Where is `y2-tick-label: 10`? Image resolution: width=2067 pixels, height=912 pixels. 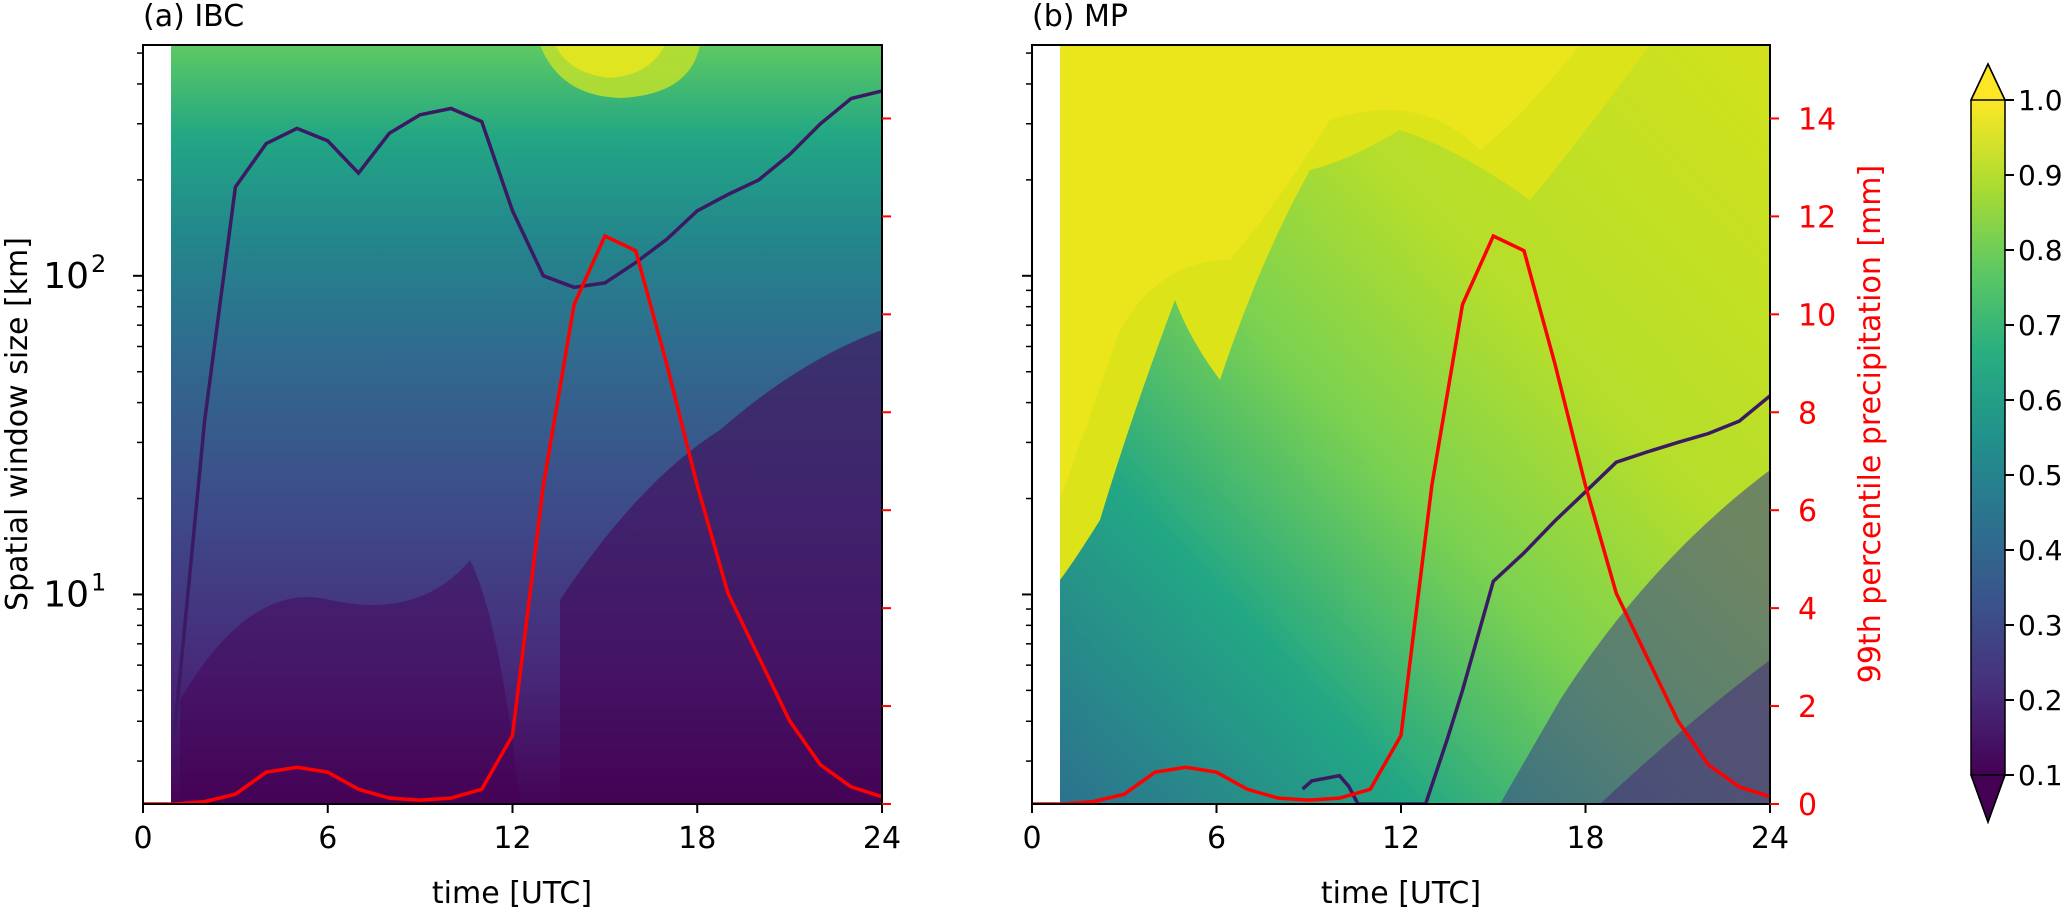
y2-tick-label: 10 is located at coordinates (1817, 315).